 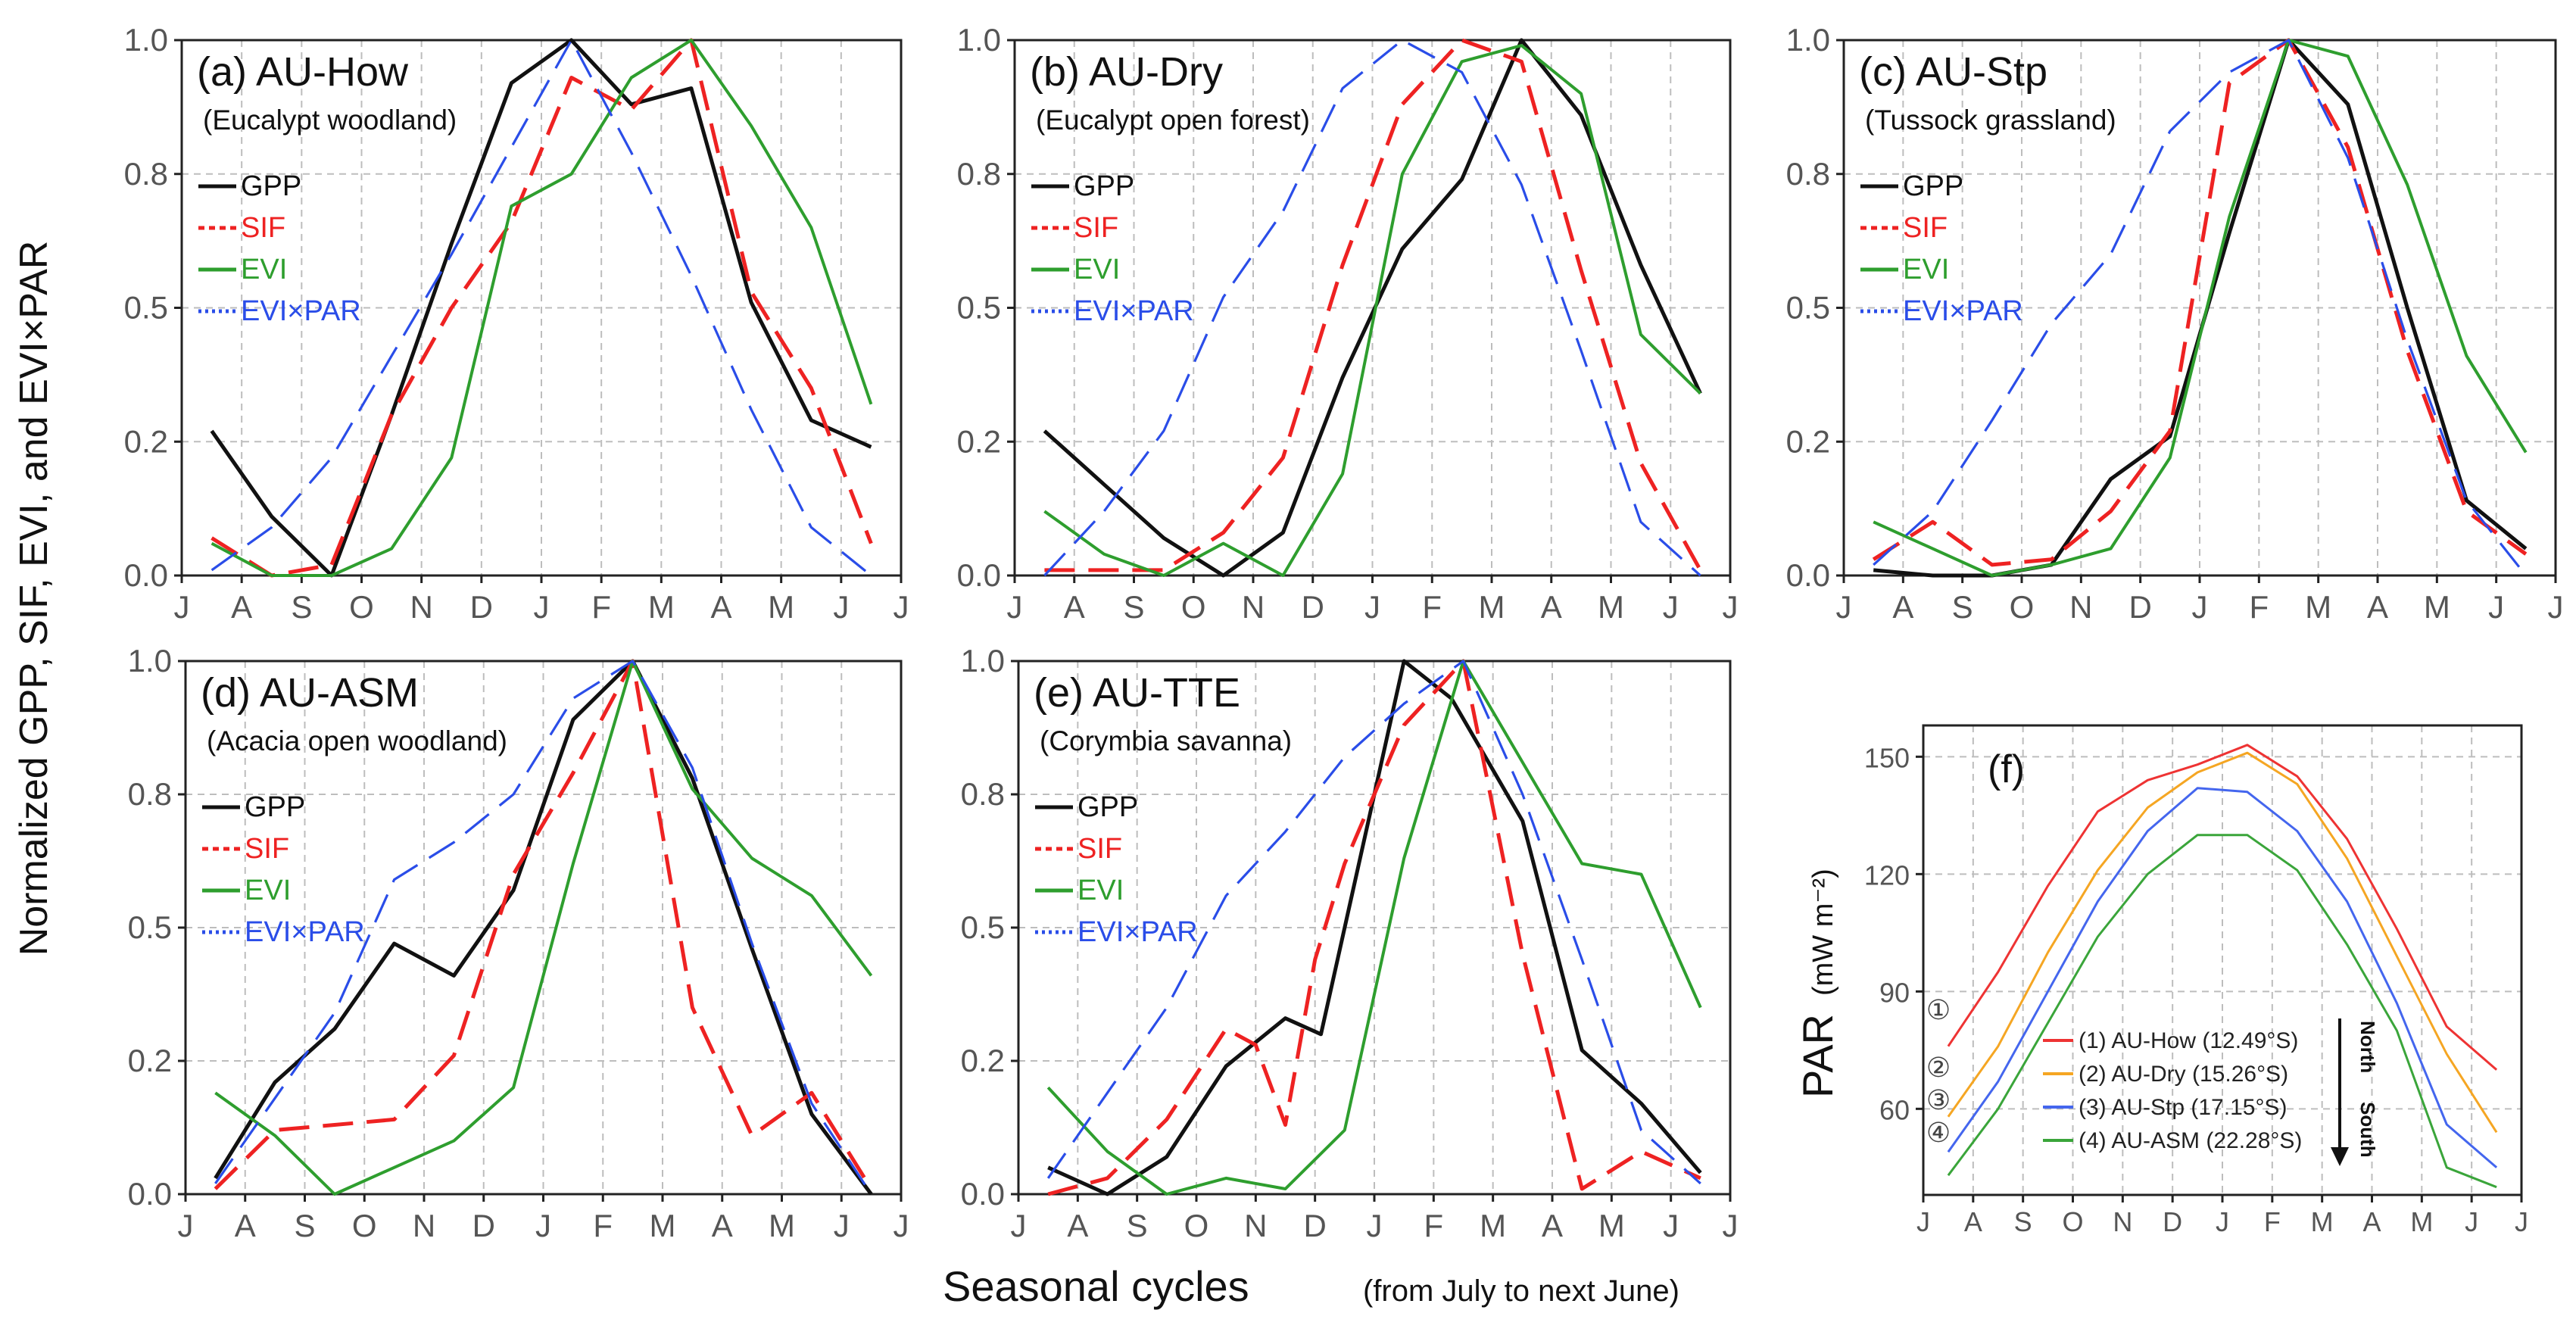 I want to click on y-tick-label-a: 1.0, so click(x=146, y=40).